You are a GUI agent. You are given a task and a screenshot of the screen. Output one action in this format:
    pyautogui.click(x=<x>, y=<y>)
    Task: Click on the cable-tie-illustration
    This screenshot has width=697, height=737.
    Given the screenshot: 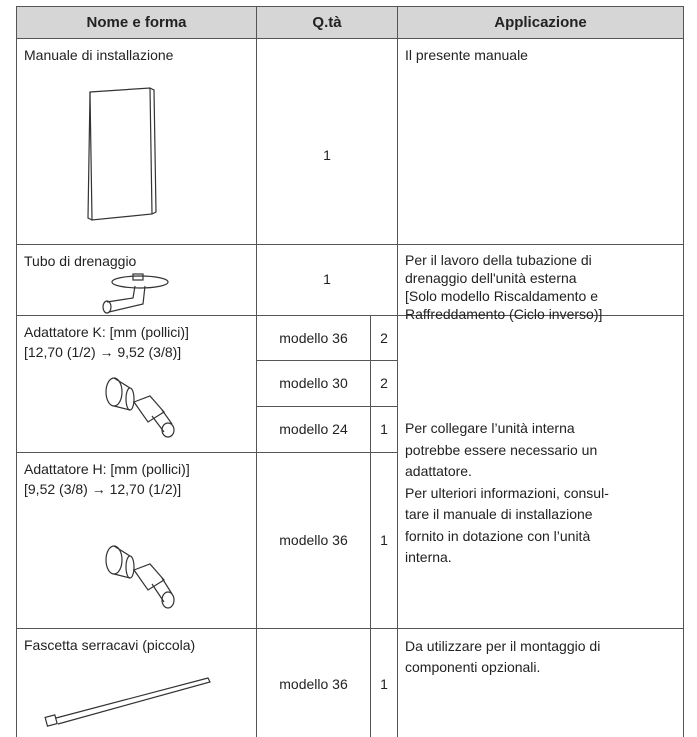 What is the action you would take?
    pyautogui.click(x=127, y=702)
    